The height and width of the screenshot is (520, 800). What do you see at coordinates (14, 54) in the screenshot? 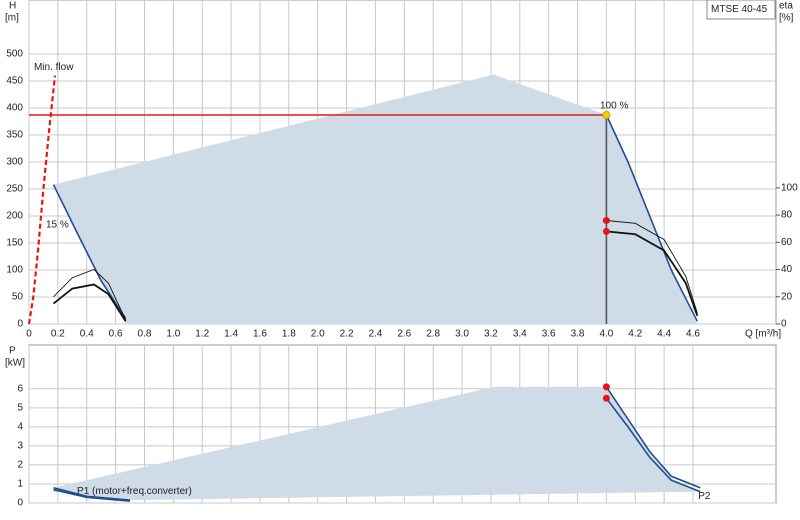
I see `y-tick-label: 500` at bounding box center [14, 54].